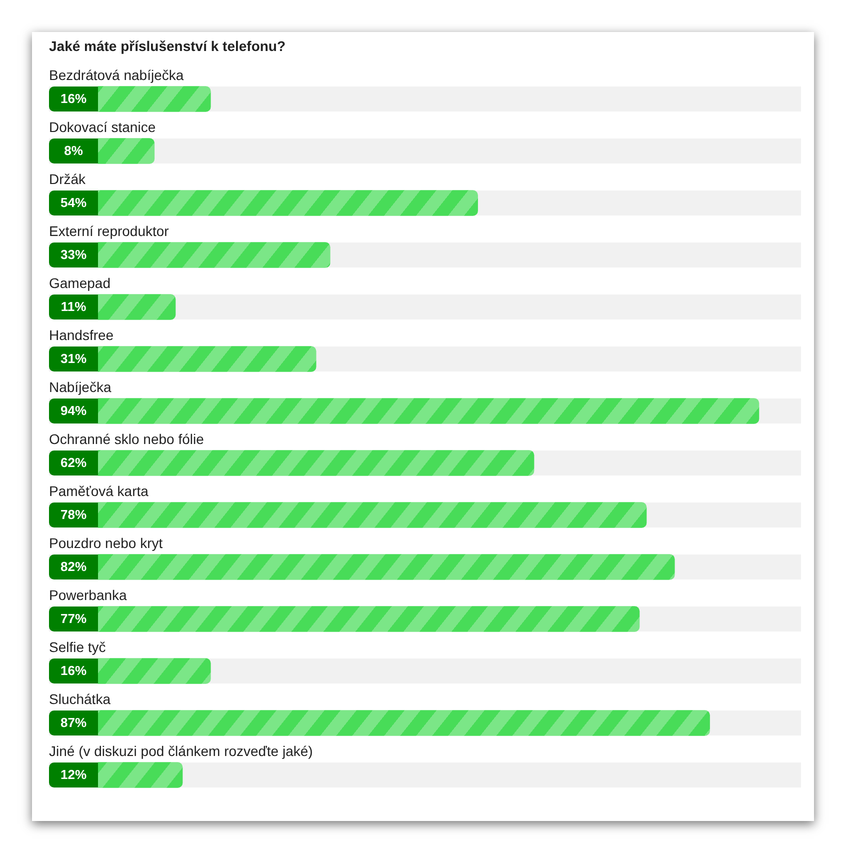  I want to click on y-tick-label: Dokovací stanice, so click(102, 126).